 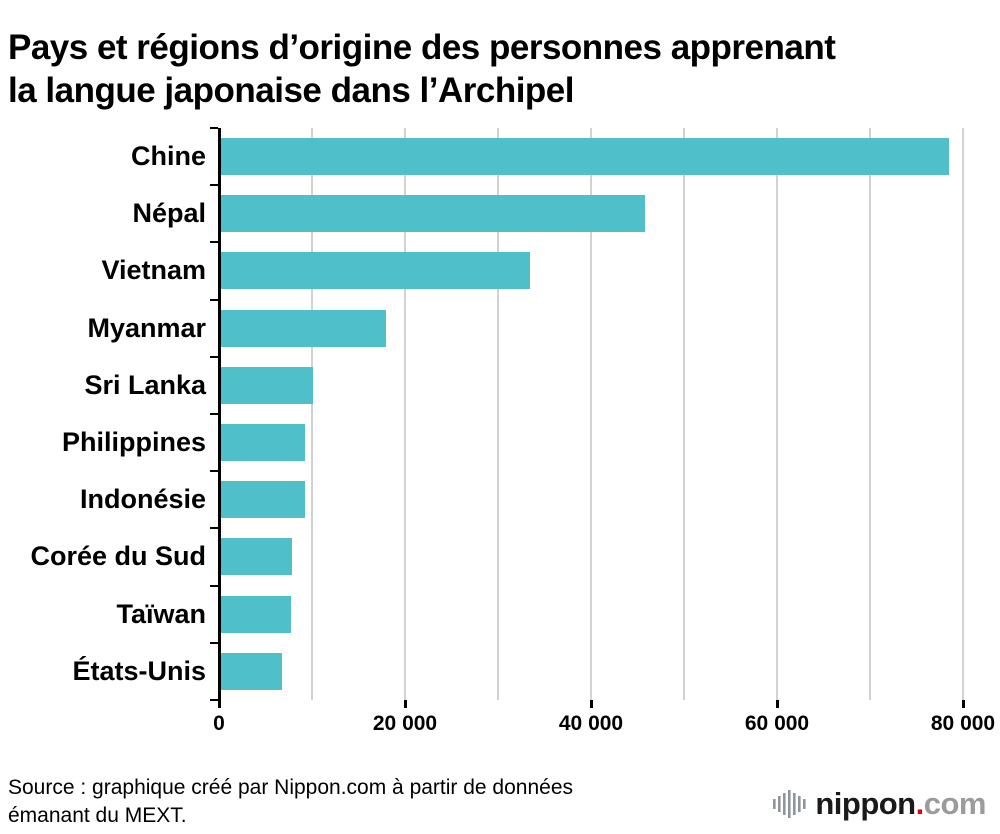 I want to click on bar-row: Myanmar, so click(x=500, y=328).